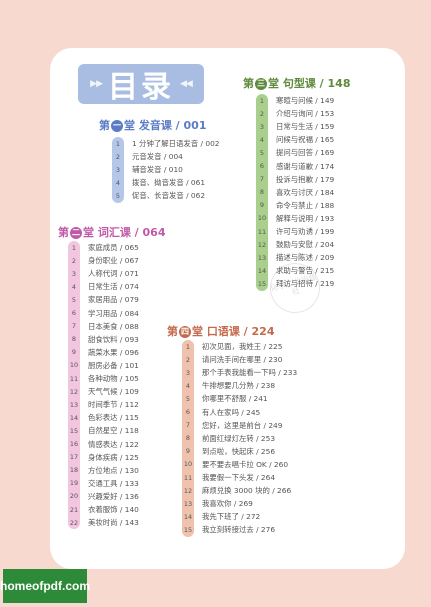  What do you see at coordinates (103, 430) in the screenshot?
I see `toc-entry: 15 自然星空 / 118` at bounding box center [103, 430].